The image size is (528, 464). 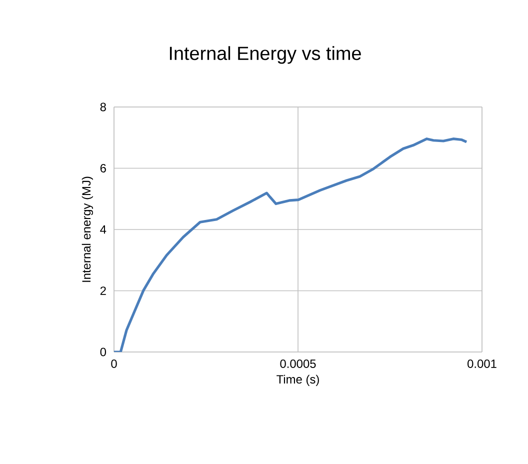 I want to click on y-tick-label: 2, so click(x=103, y=290).